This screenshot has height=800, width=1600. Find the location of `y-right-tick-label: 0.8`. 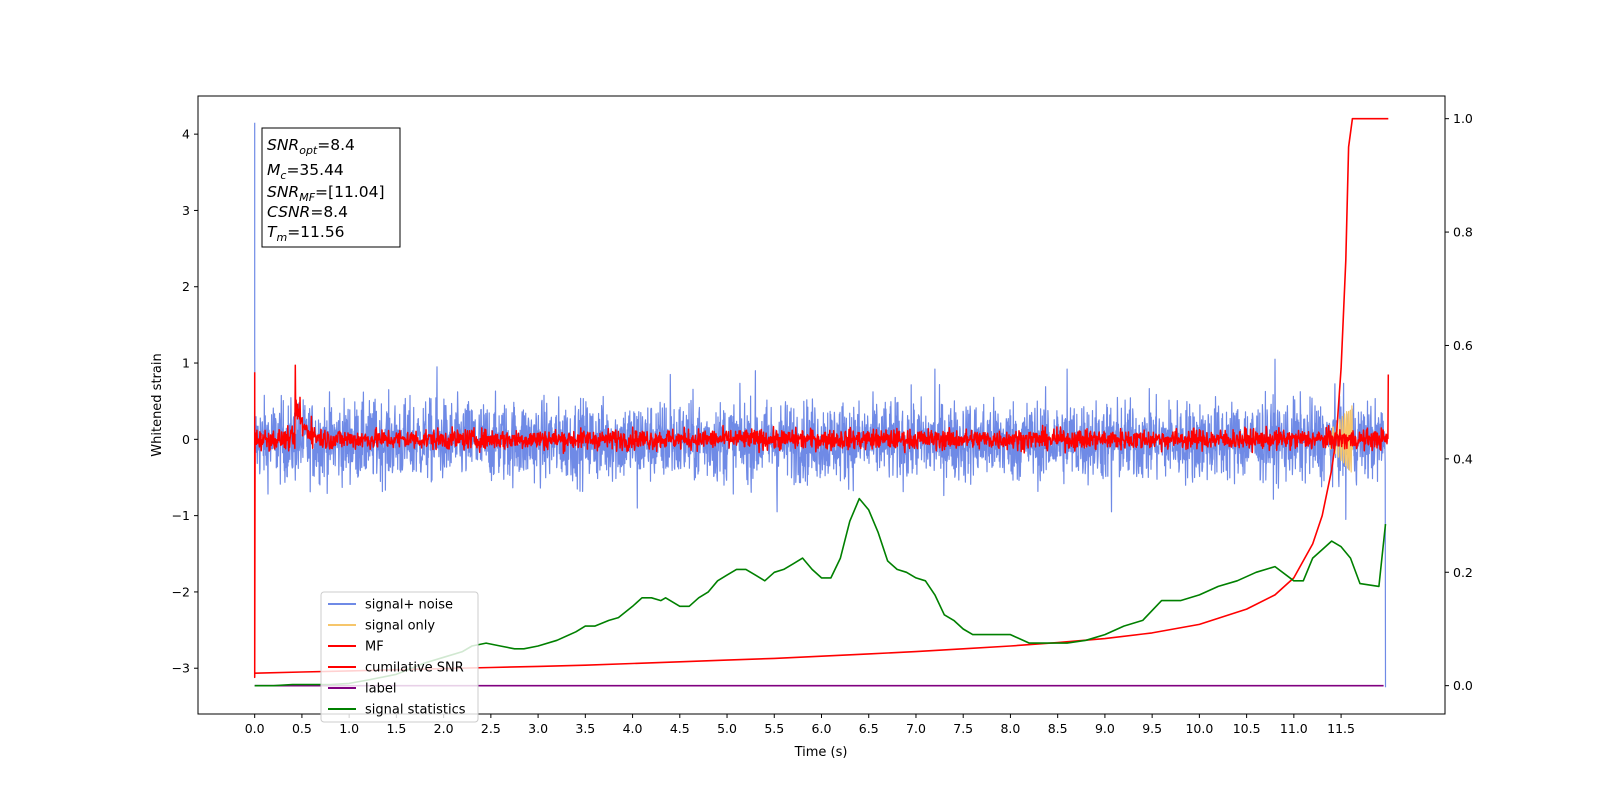

y-right-tick-label: 0.8 is located at coordinates (1463, 232).